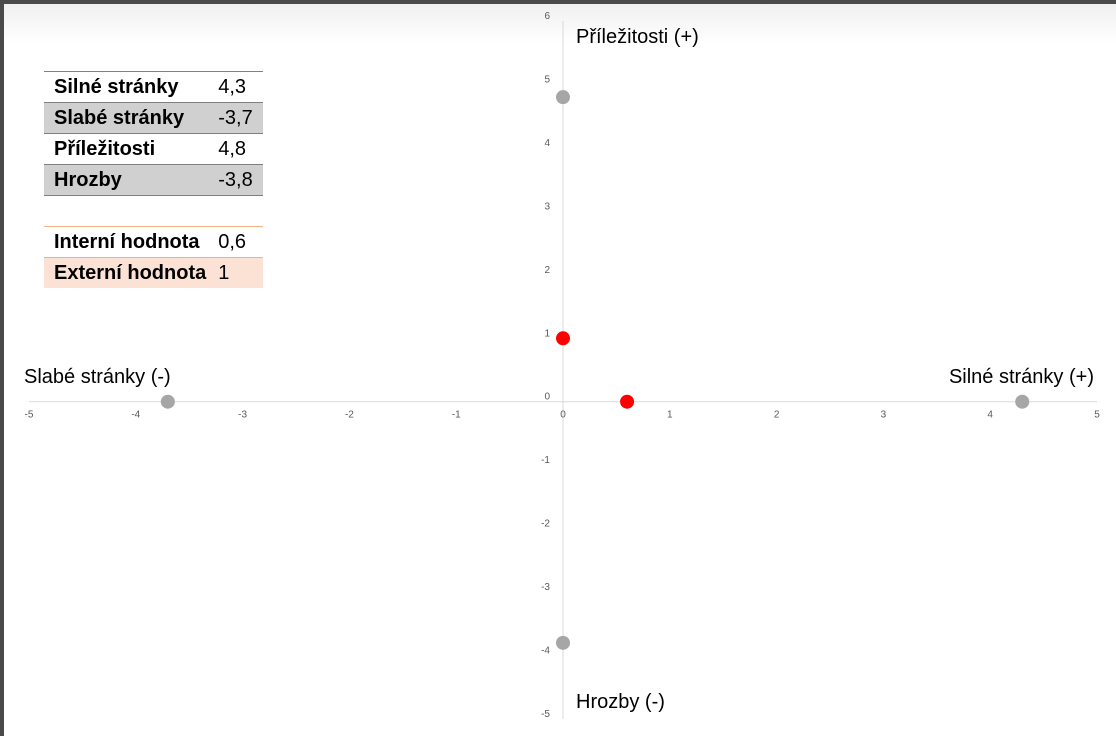 This screenshot has height=736, width=1116. I want to click on y-tick-label: -3, so click(545, 587).